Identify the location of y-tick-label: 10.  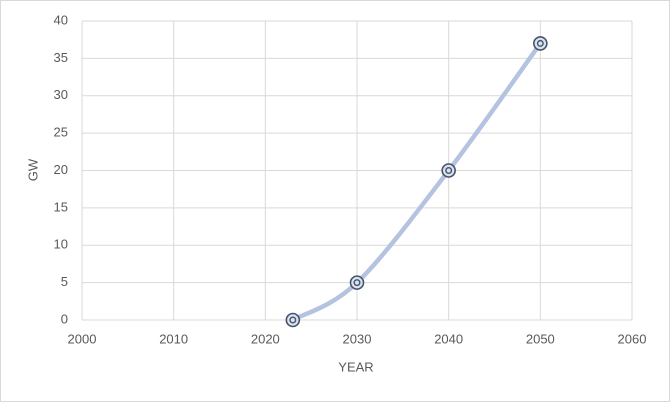
(61, 244).